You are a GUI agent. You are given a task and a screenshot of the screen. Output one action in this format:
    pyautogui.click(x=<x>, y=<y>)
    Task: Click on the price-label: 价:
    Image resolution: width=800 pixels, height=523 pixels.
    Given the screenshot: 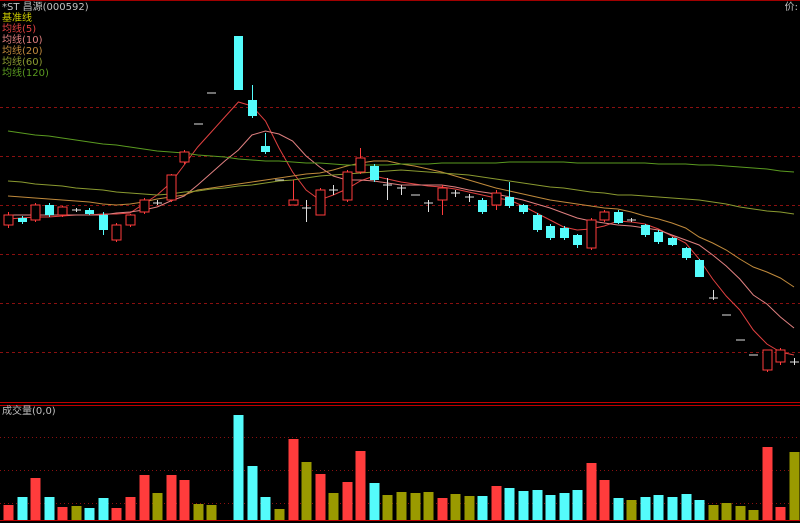 What is the action you would take?
    pyautogui.click(x=791, y=7)
    